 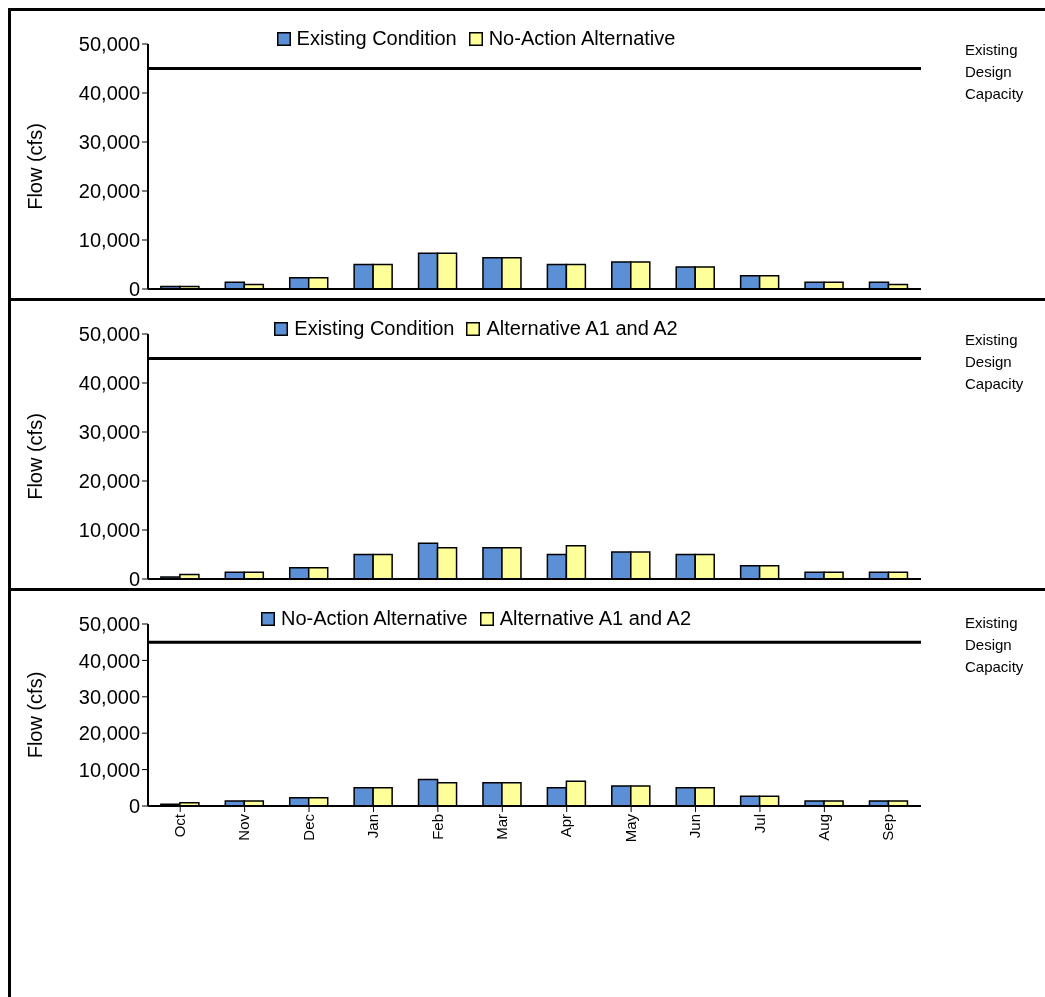 I want to click on x-tick-label: Dec, so click(x=308, y=827).